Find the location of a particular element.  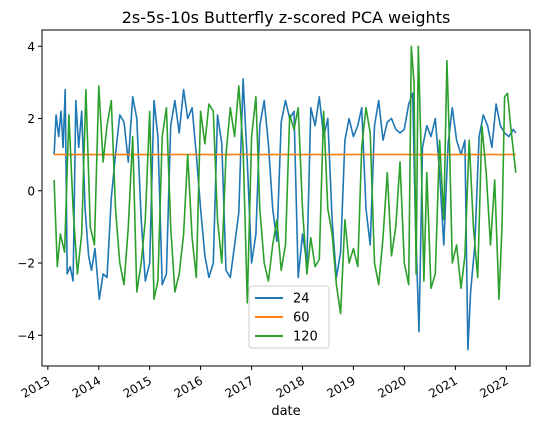

x-tick-label: 2015 is located at coordinates (137, 386).